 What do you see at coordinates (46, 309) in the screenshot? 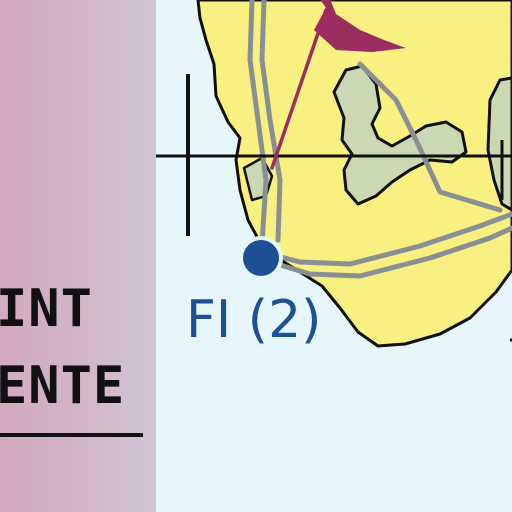
I see `panel-title-line1: INT` at bounding box center [46, 309].